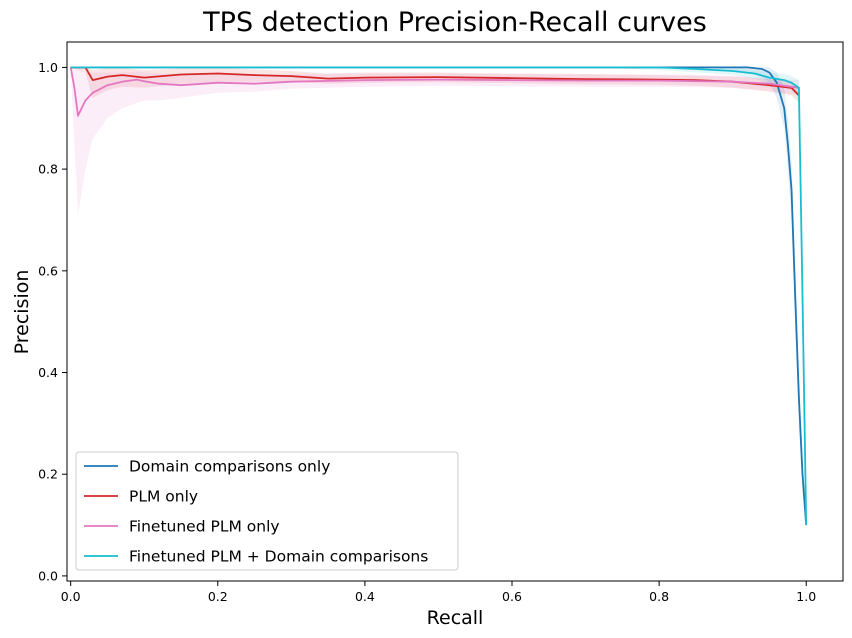  Describe the element at coordinates (48, 169) in the screenshot. I see `y-tick-label: 0.8` at that location.